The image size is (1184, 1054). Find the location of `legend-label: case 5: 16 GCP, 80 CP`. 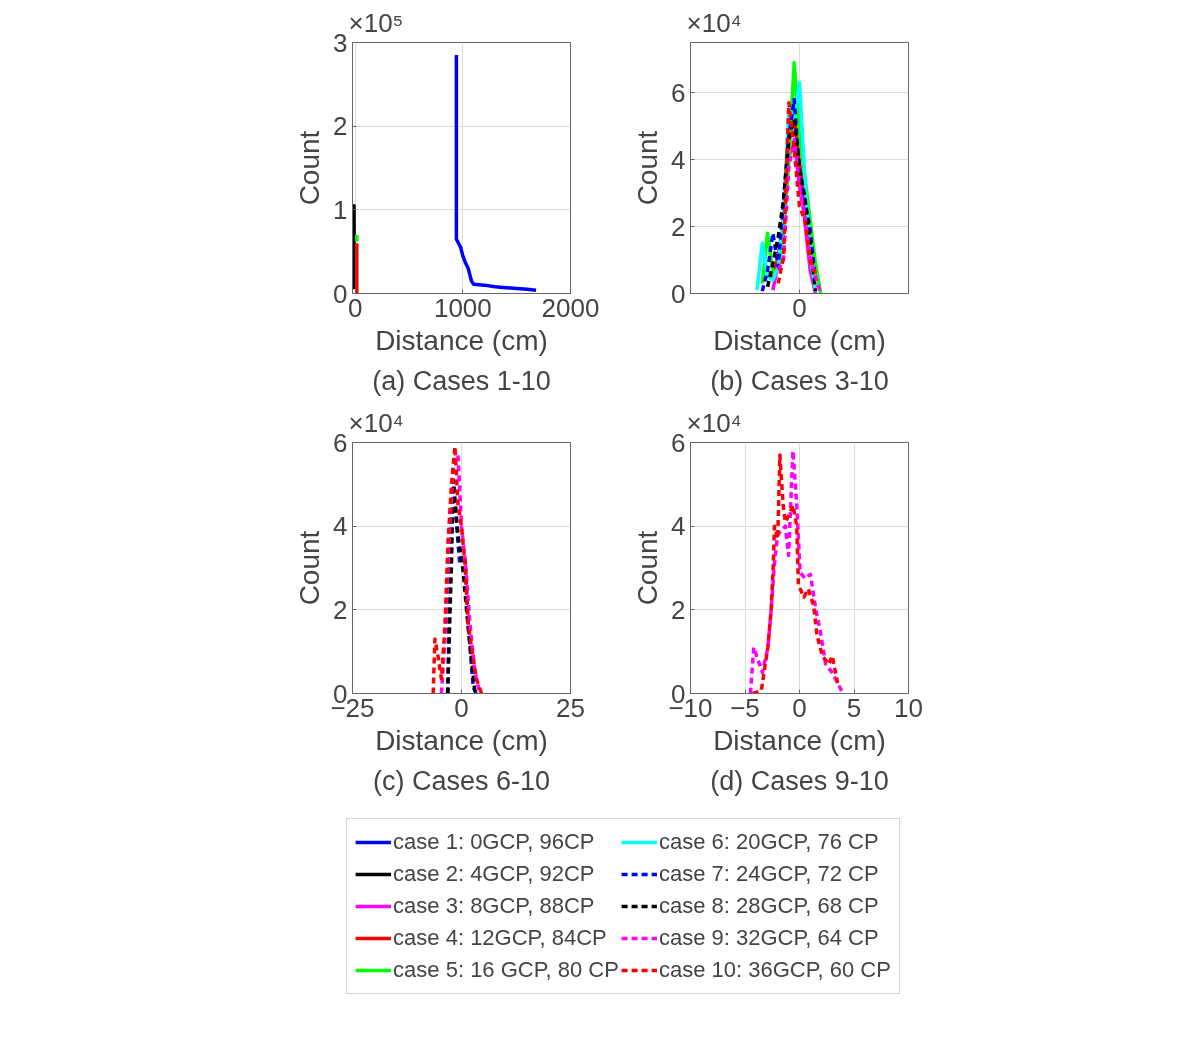

legend-label: case 5: 16 GCP, 80 CP is located at coordinates (506, 970).